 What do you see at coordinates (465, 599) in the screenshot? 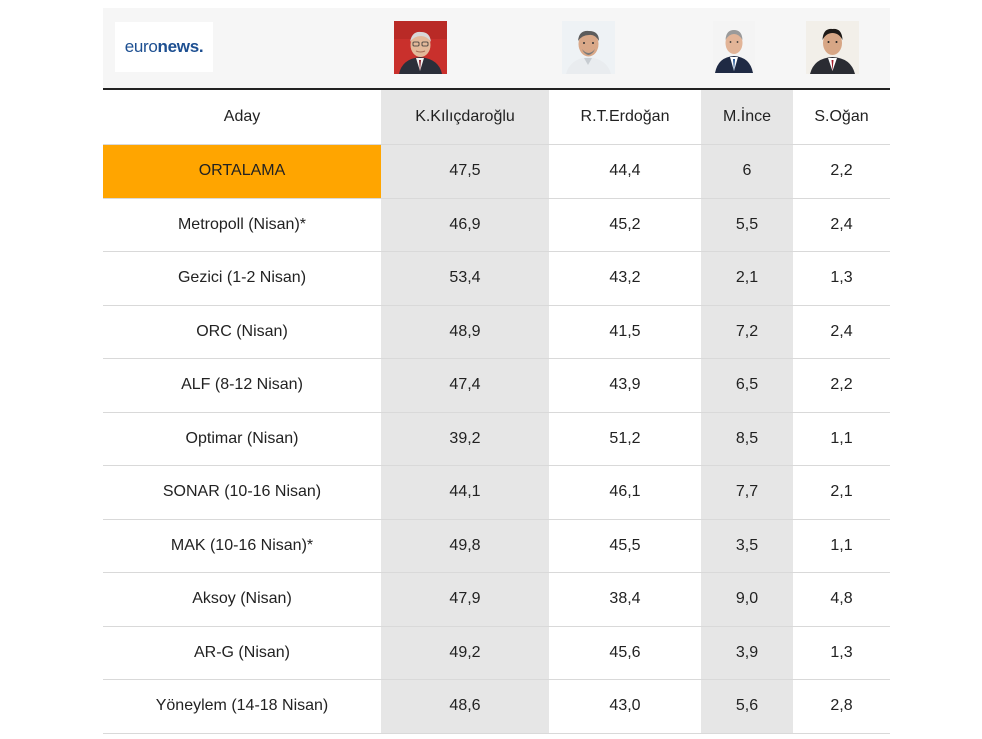
I see `value-kilicdaroglu: 47,9` at bounding box center [465, 599].